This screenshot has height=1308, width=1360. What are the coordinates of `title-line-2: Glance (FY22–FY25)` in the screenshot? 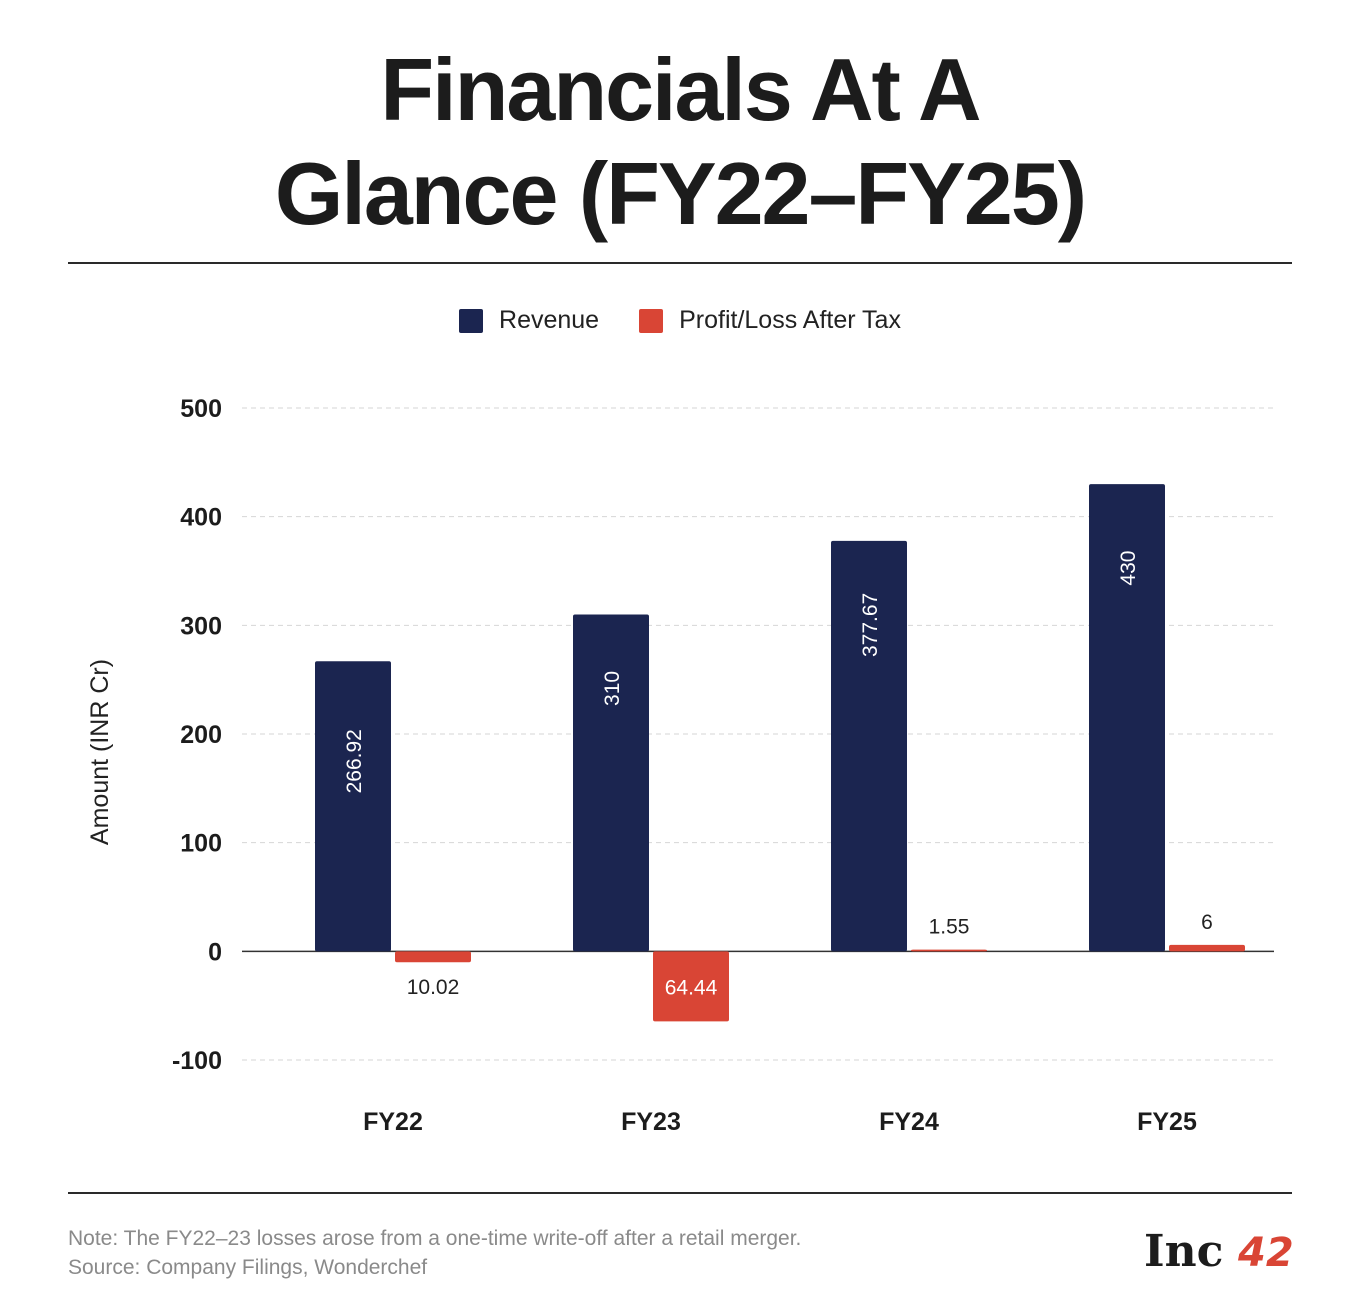 It's located at (680, 193).